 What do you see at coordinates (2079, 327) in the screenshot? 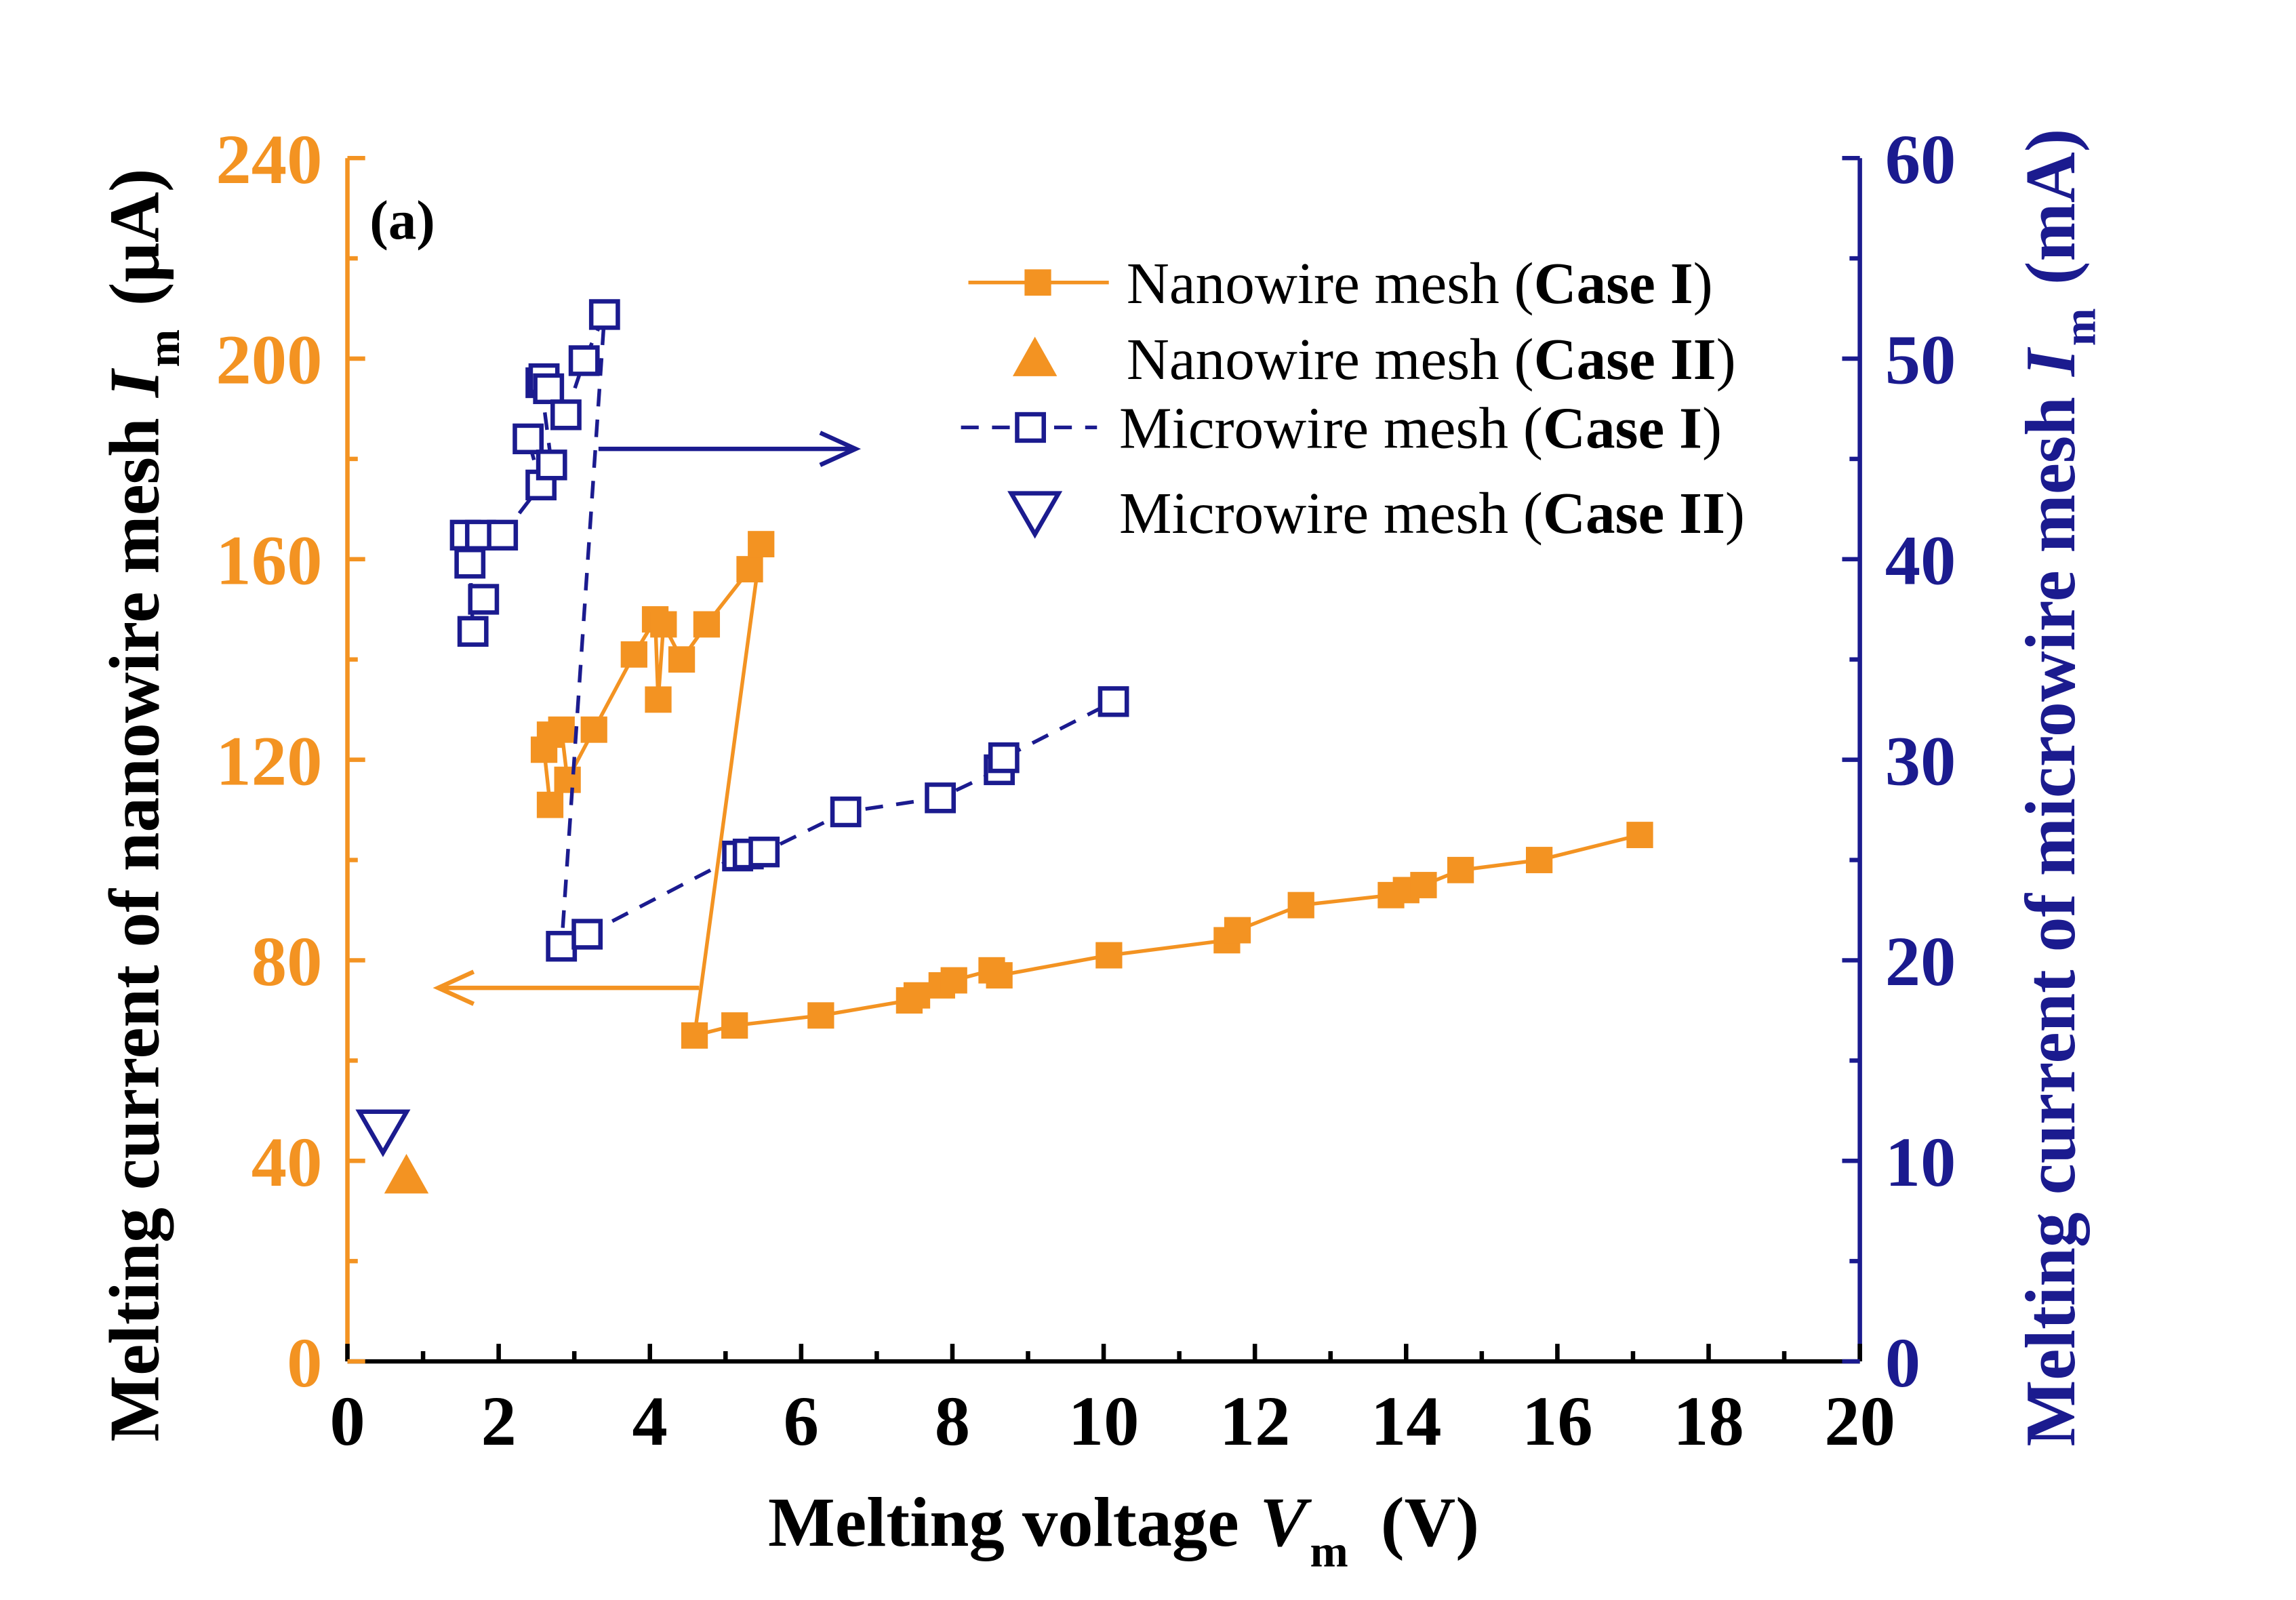
I see `right-y-axis-title-subscript: m` at bounding box center [2079, 327].